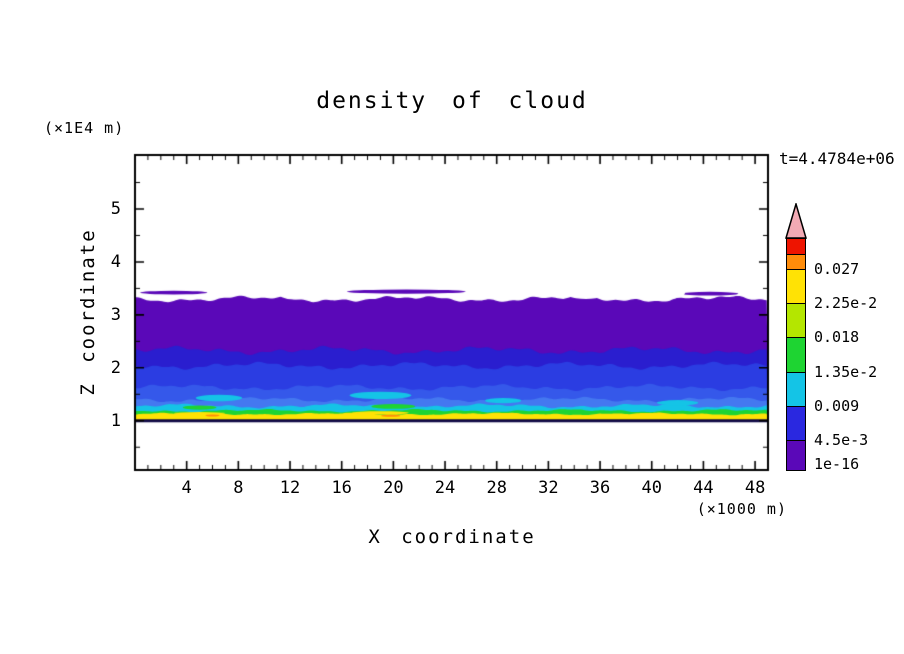  Describe the element at coordinates (837, 337) in the screenshot. I see `colorbar-boundary-label: 0.018` at that location.